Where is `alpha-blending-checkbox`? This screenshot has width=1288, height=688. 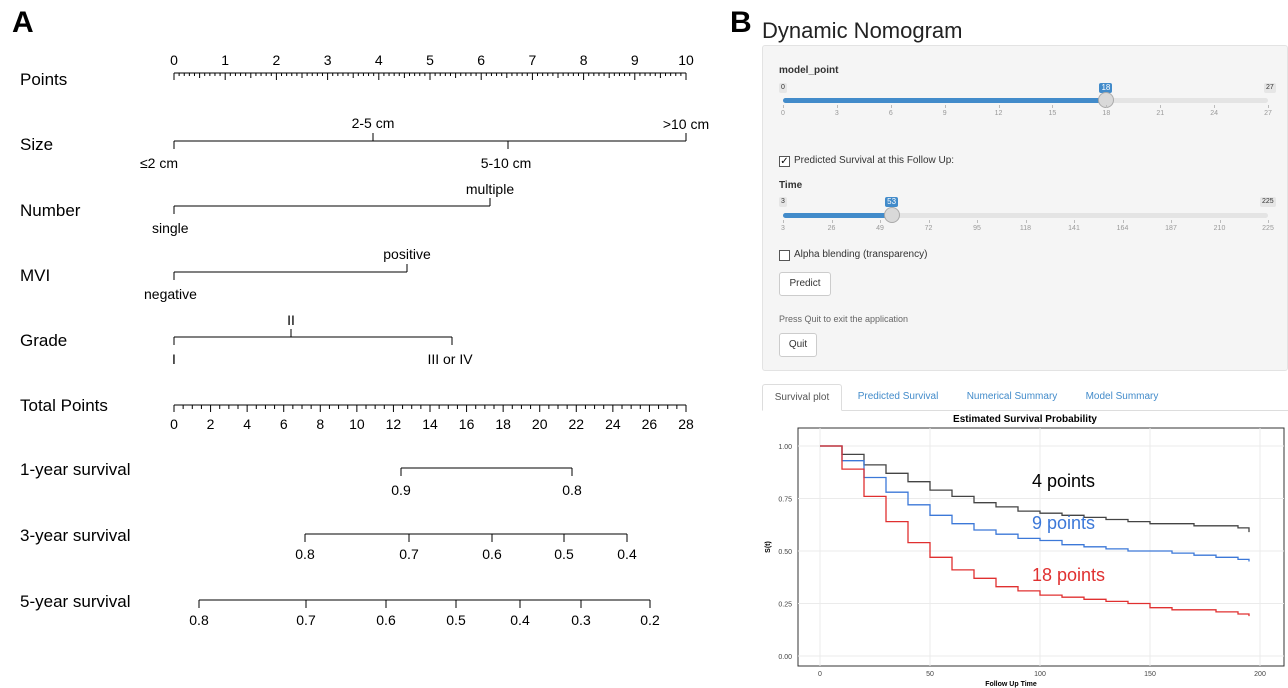 alpha-blending-checkbox is located at coordinates (784, 255).